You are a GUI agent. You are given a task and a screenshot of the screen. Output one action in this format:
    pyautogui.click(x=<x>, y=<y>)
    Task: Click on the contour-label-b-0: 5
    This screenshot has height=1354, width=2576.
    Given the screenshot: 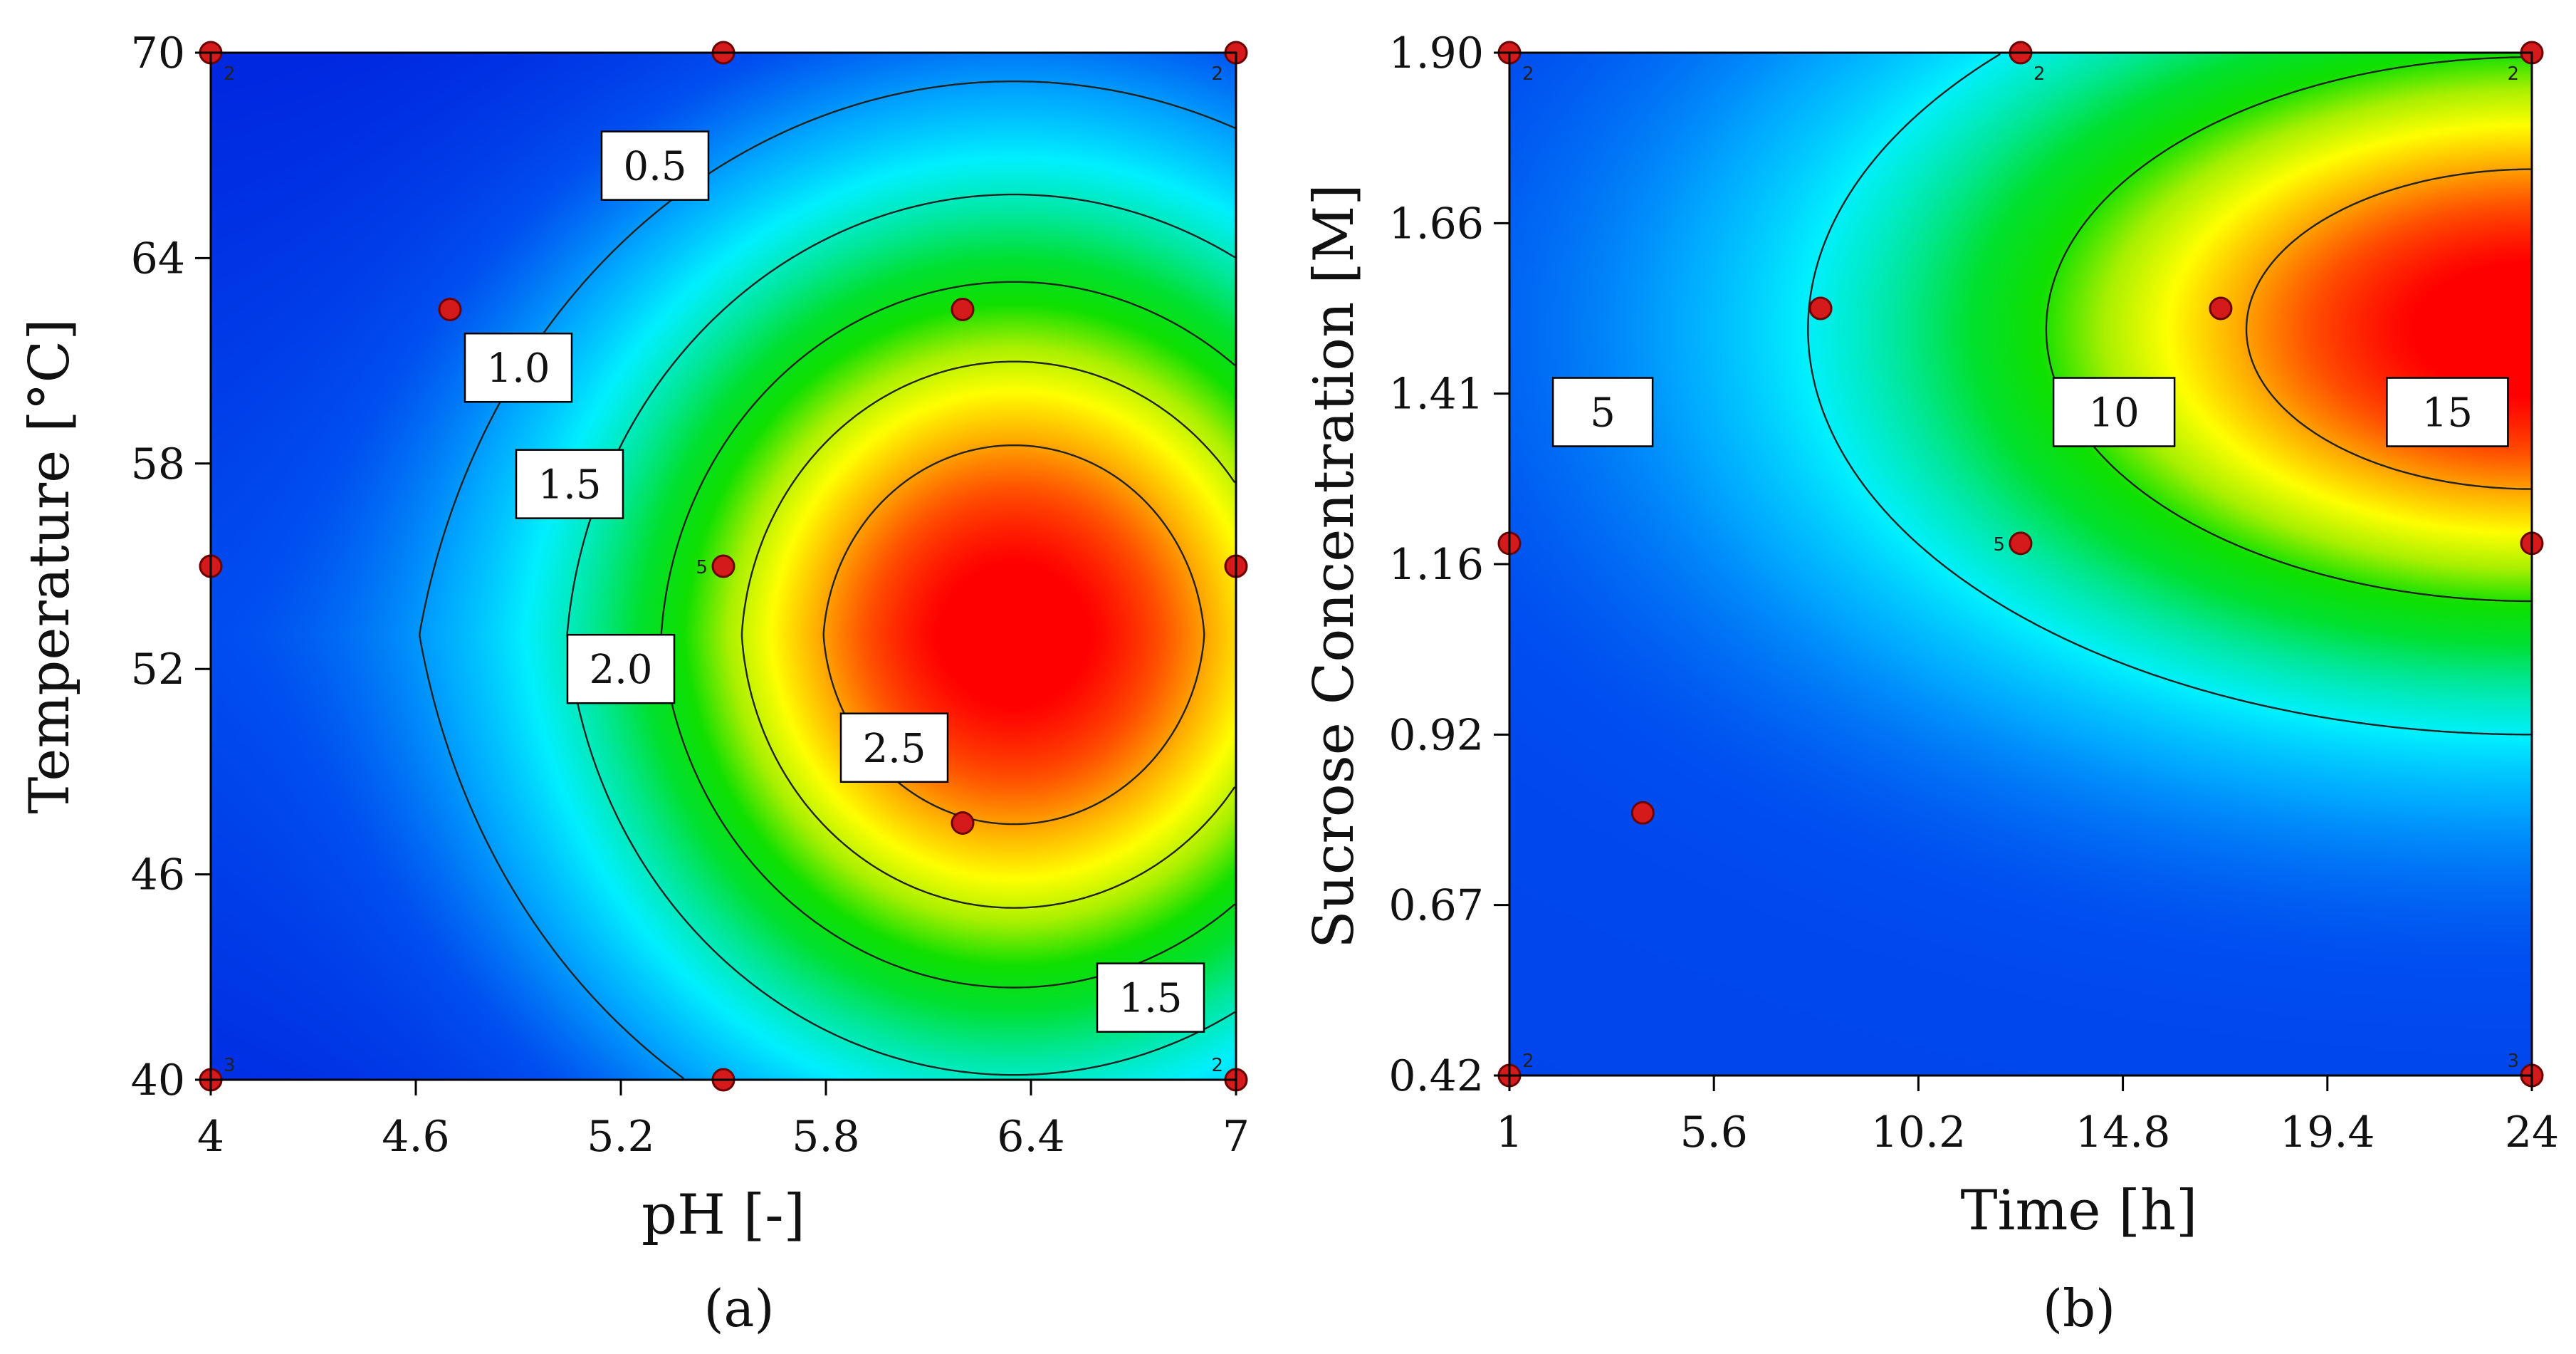 What is the action you would take?
    pyautogui.click(x=1602, y=412)
    